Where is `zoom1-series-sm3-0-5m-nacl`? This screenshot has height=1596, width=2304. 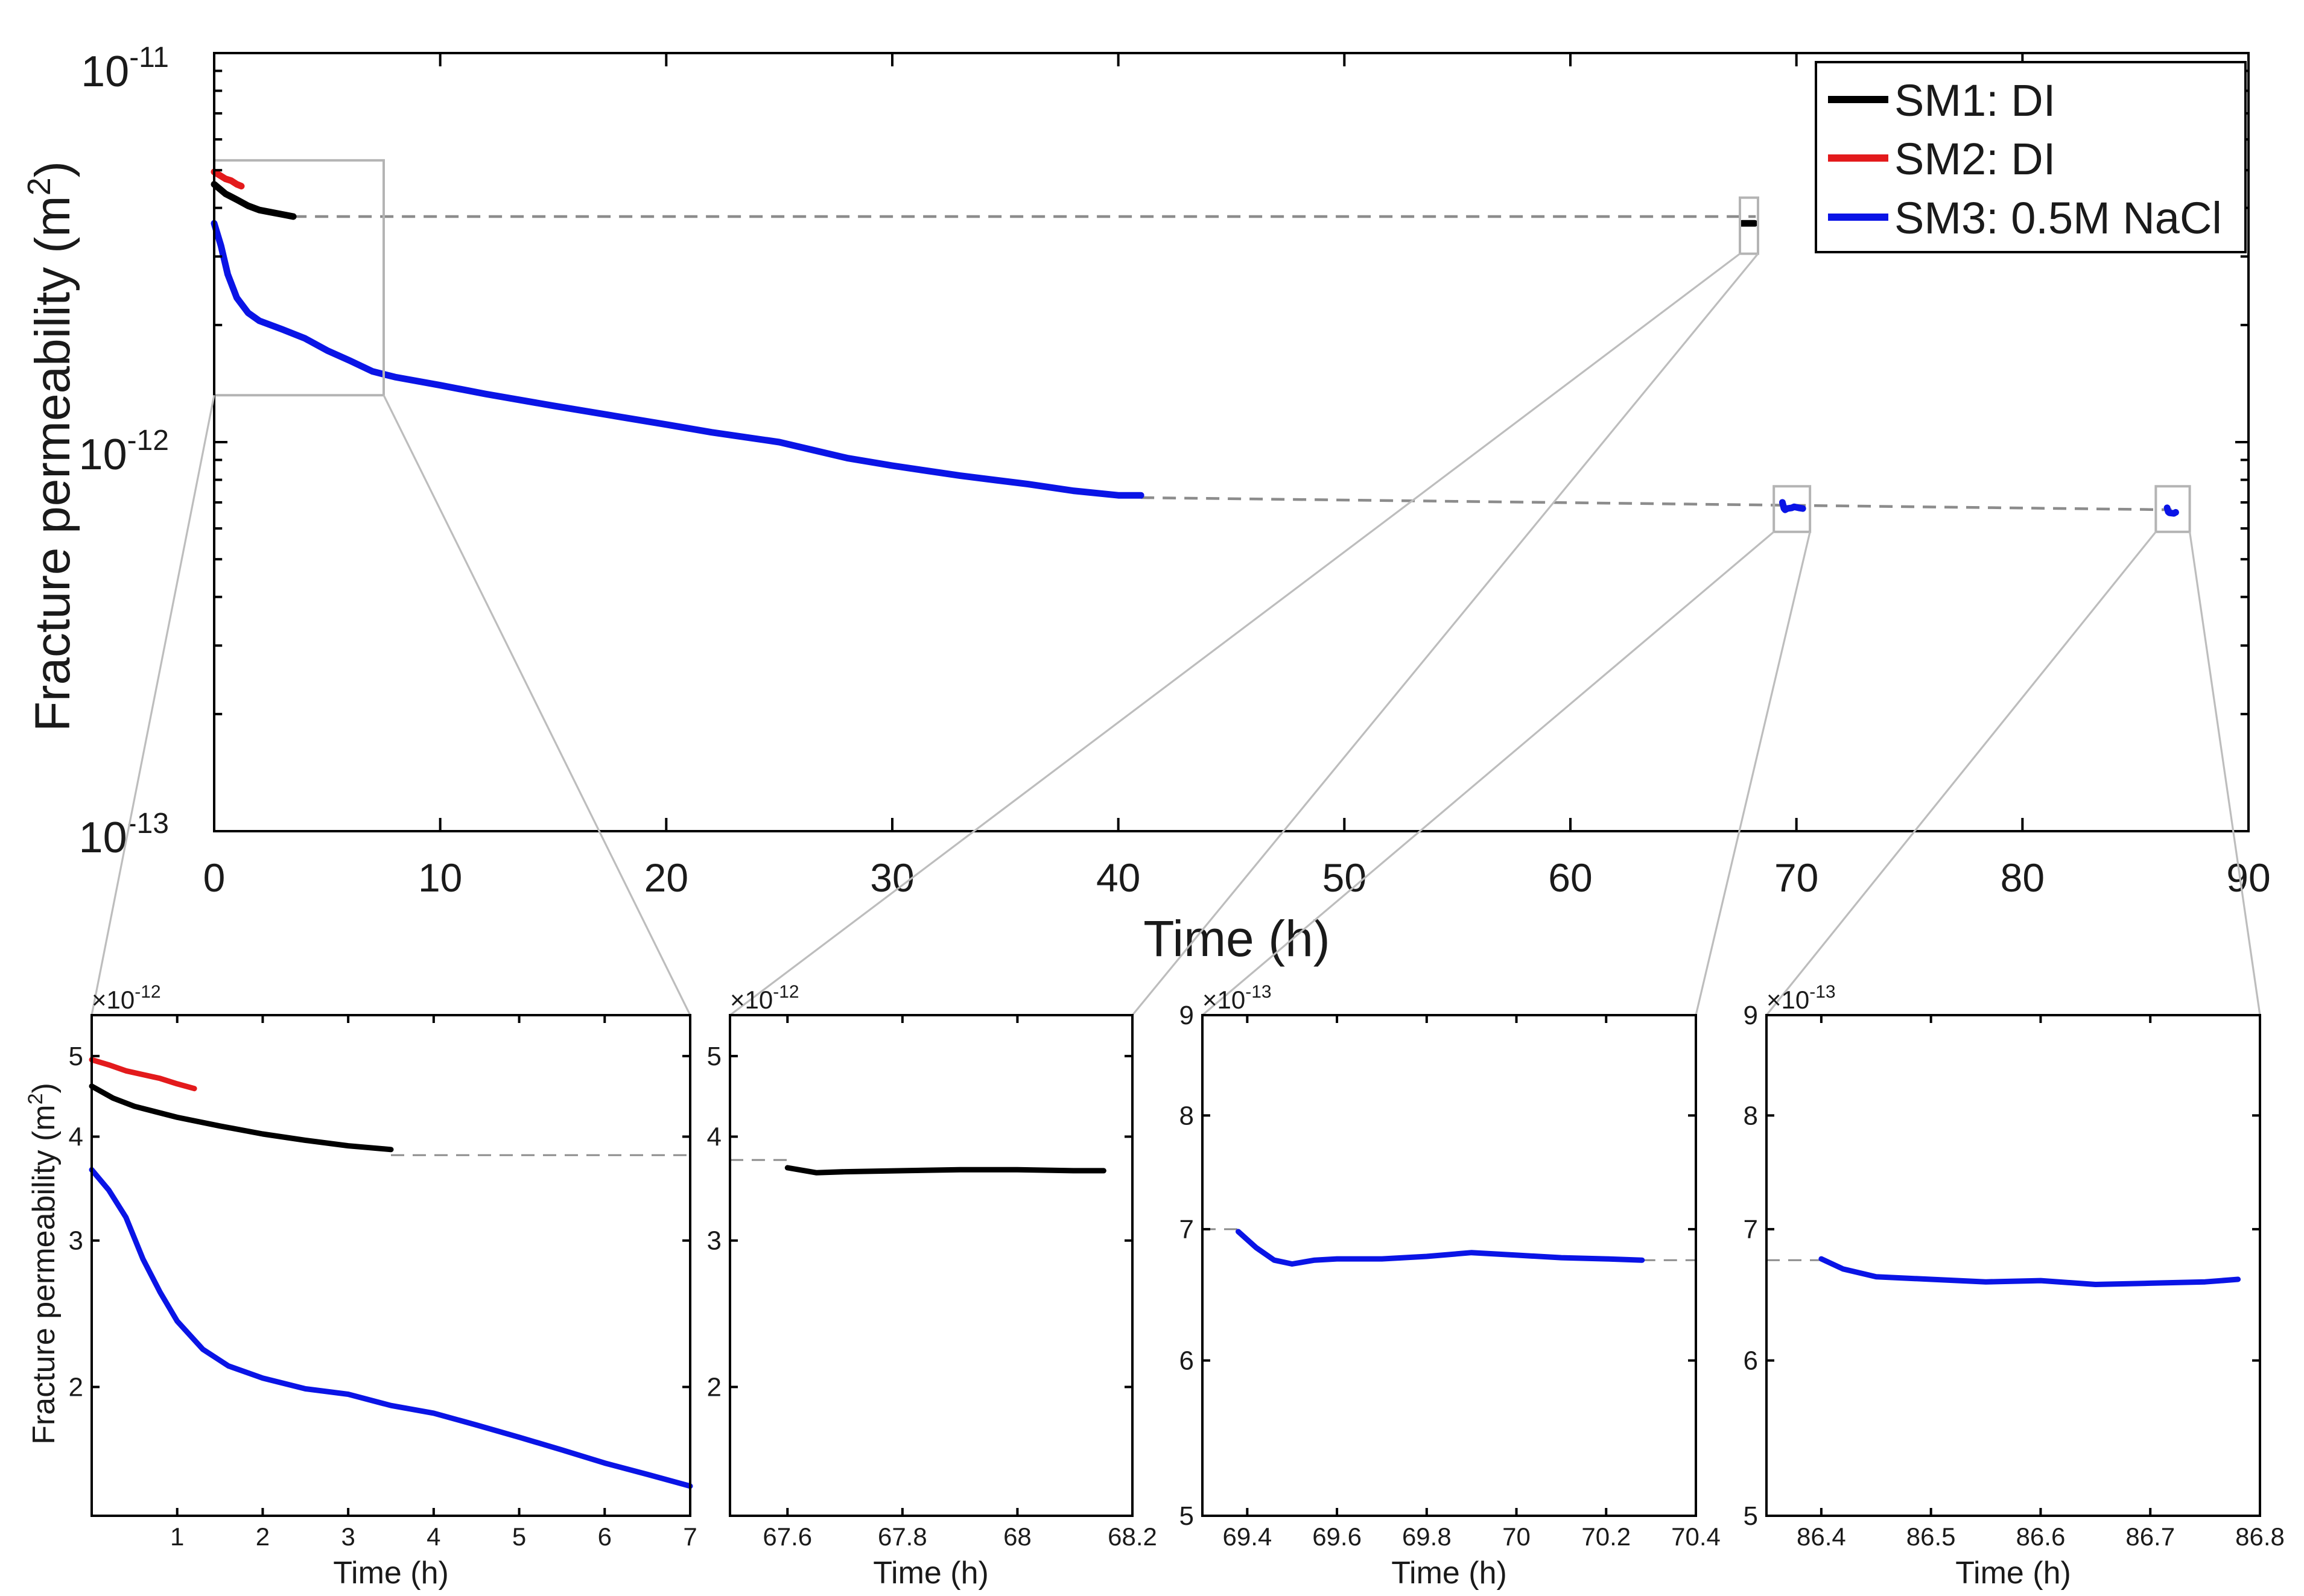 zoom1-series-sm3-0-5m-nacl is located at coordinates (391, 1328).